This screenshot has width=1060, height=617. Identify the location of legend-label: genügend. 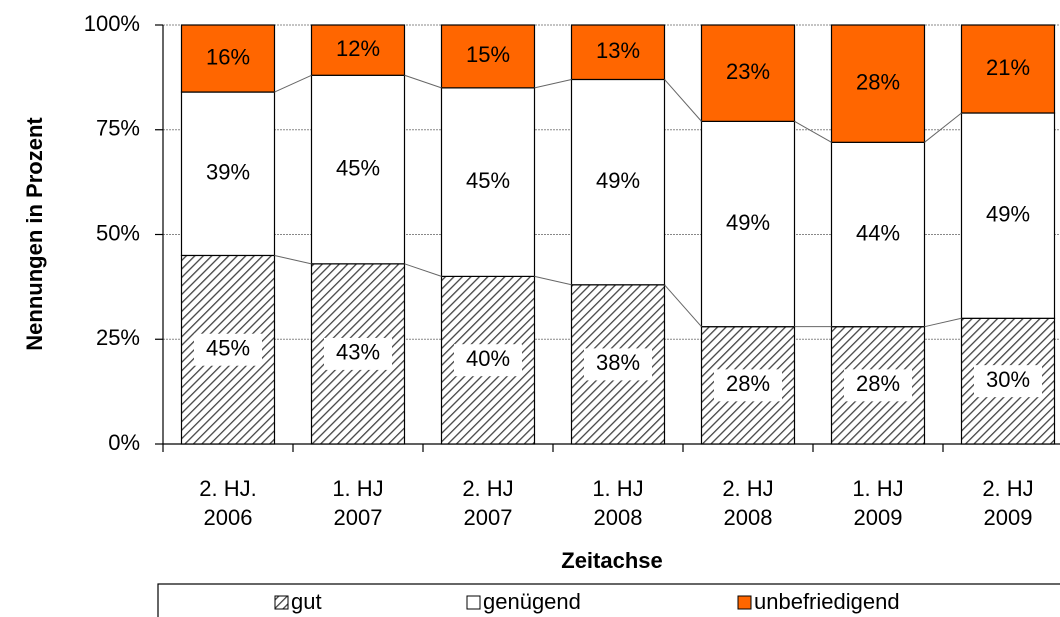
(532, 601).